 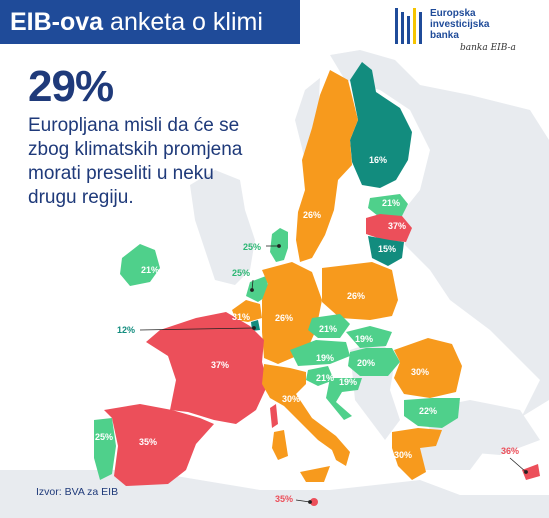 What do you see at coordinates (314, 502) in the screenshot?
I see `country-malta` at bounding box center [314, 502].